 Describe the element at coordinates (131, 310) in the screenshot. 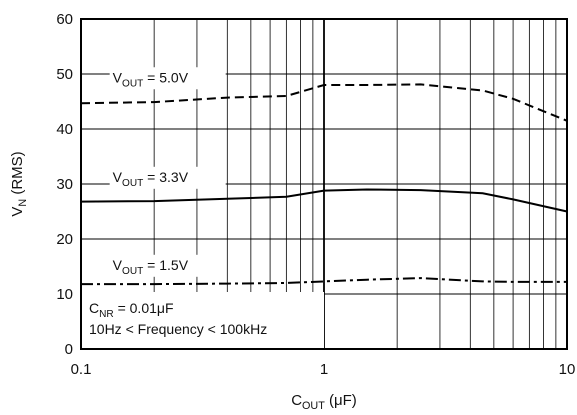

I see `annotation-text: CNR = 0.01μF` at that location.